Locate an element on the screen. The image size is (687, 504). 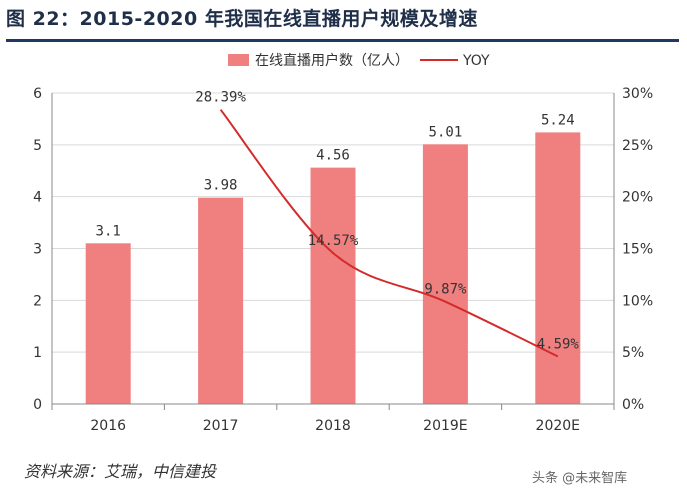
bar-label-2016: 3.1 is located at coordinates (108, 231).